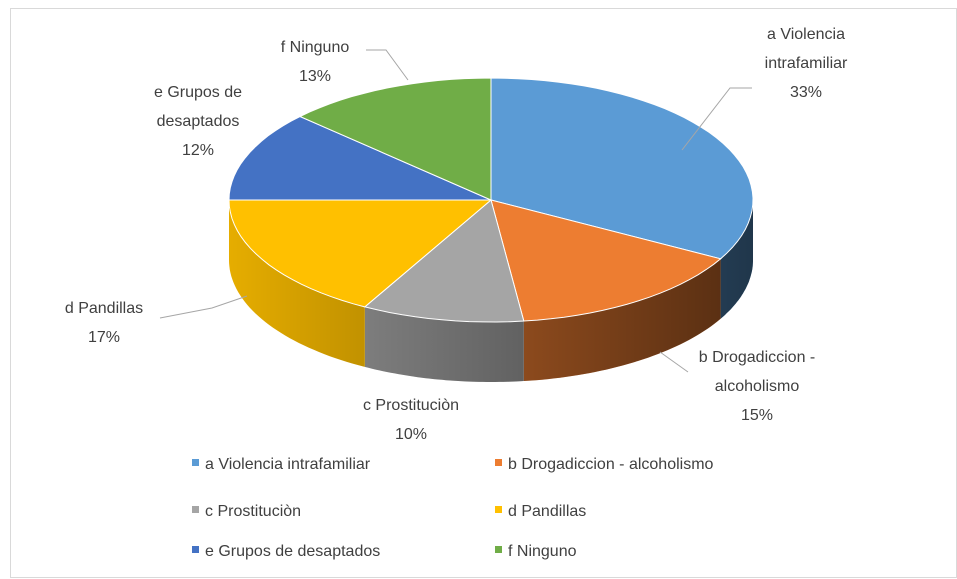  I want to click on legend-item: f Ninguno, so click(536, 552).